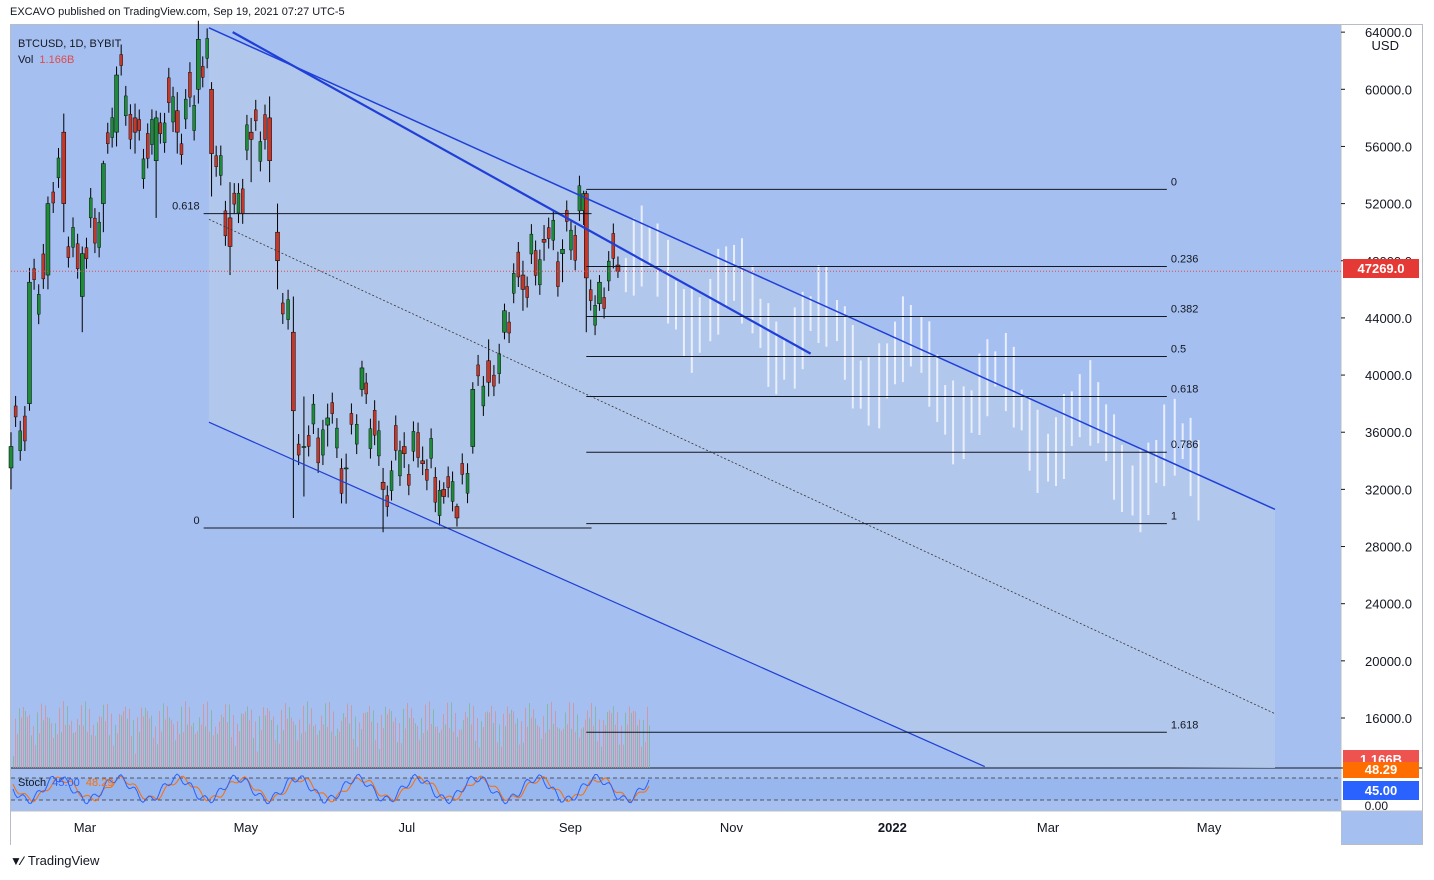 This screenshot has height=880, width=1434. I want to click on stoch-legend: Stoch 45.00 48.29, so click(65, 783).